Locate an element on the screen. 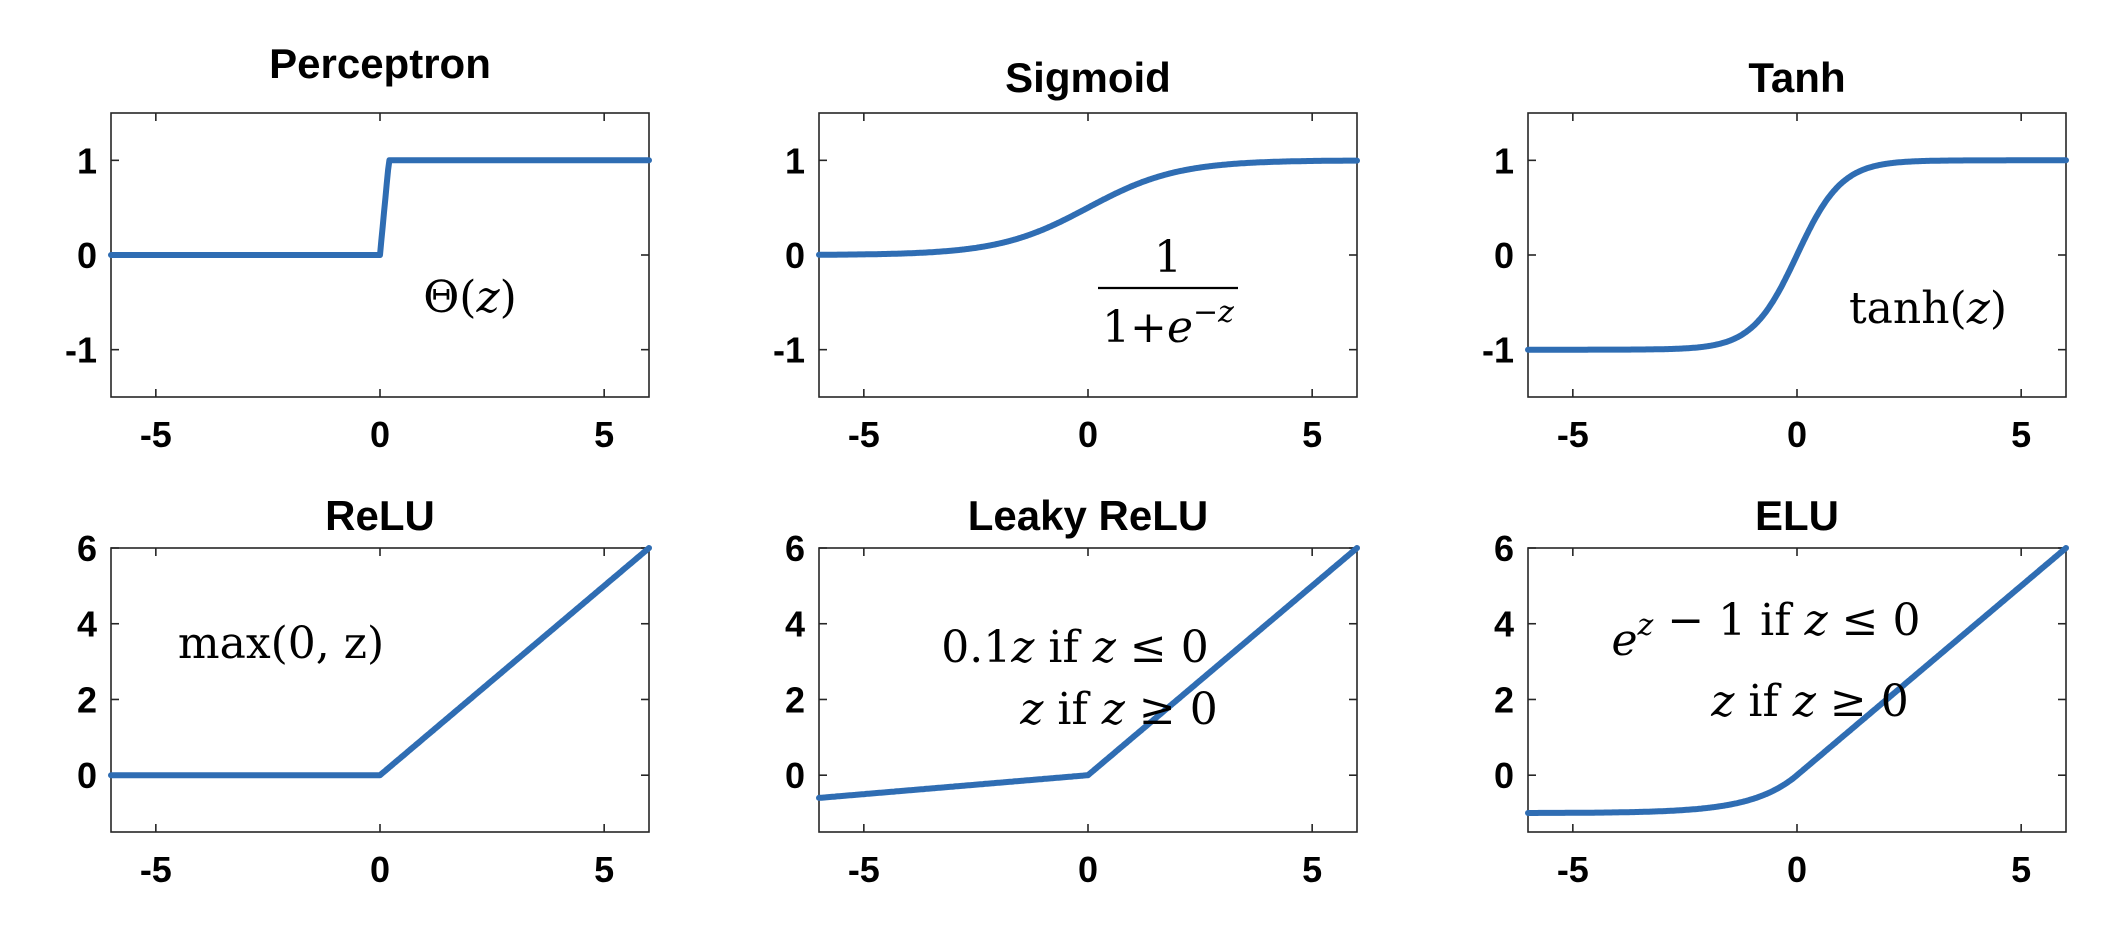 The width and height of the screenshot is (2114, 928). chart-title: Tanh is located at coordinates (1796, 77).